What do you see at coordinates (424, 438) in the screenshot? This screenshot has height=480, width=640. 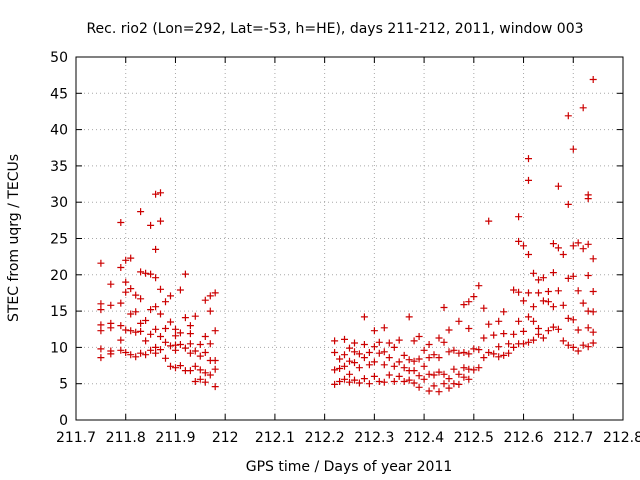 I see `x-tick-label: 212.4` at bounding box center [424, 438].